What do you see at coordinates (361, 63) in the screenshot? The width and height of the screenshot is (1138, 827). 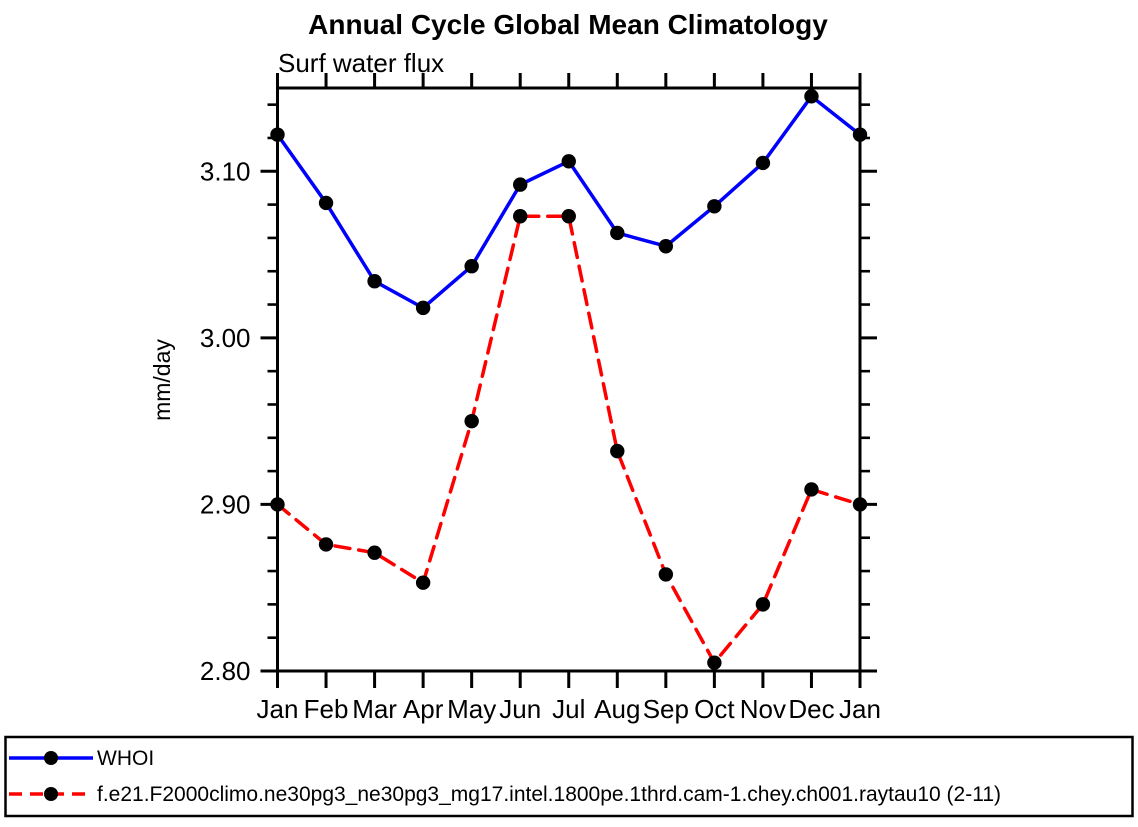 I see `chart-subtitle: Surf water flux` at bounding box center [361, 63].